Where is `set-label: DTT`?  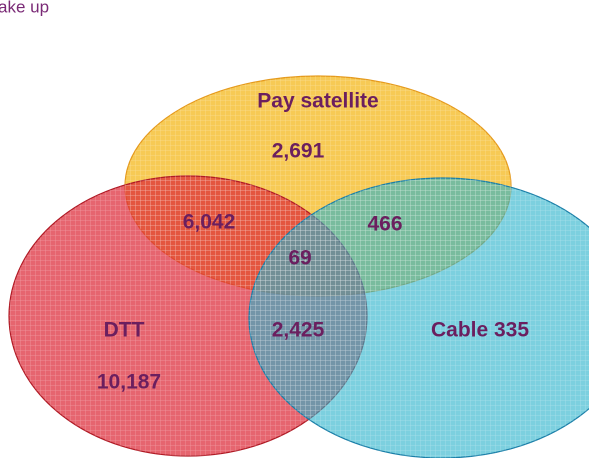
set-label: DTT is located at coordinates (124, 330).